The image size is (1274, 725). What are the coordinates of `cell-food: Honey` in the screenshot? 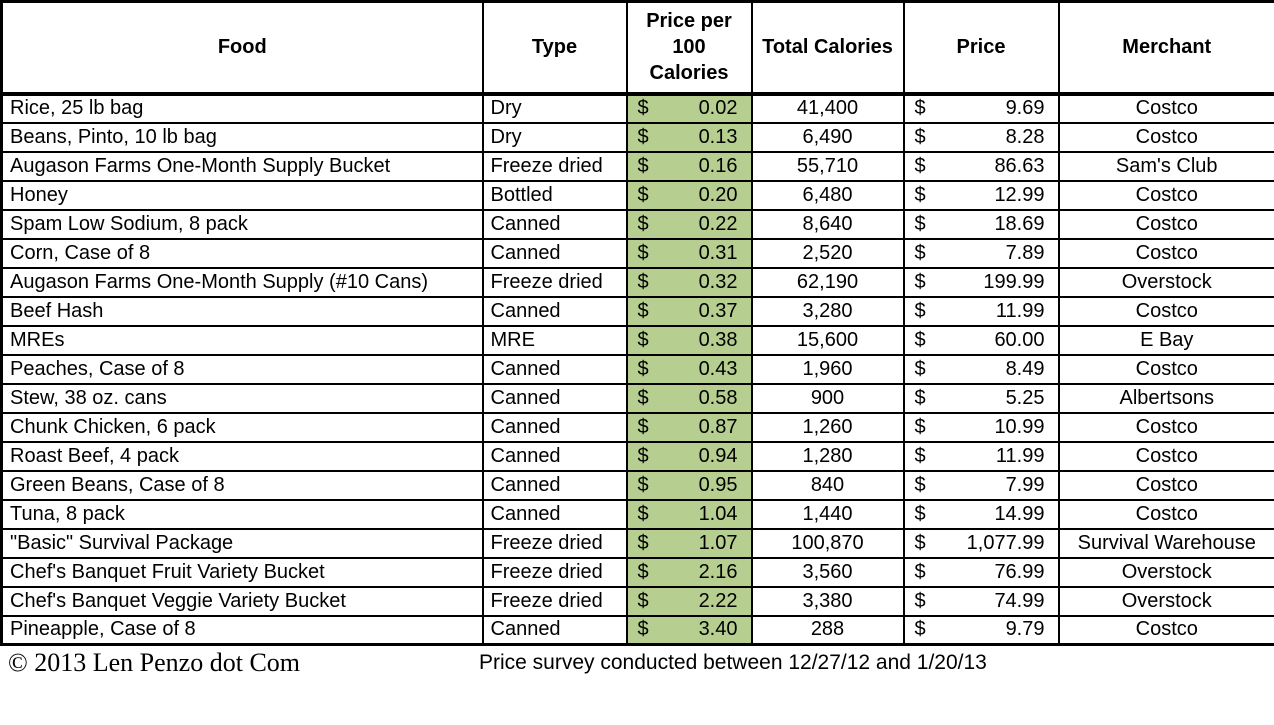 It's located at (242, 195).